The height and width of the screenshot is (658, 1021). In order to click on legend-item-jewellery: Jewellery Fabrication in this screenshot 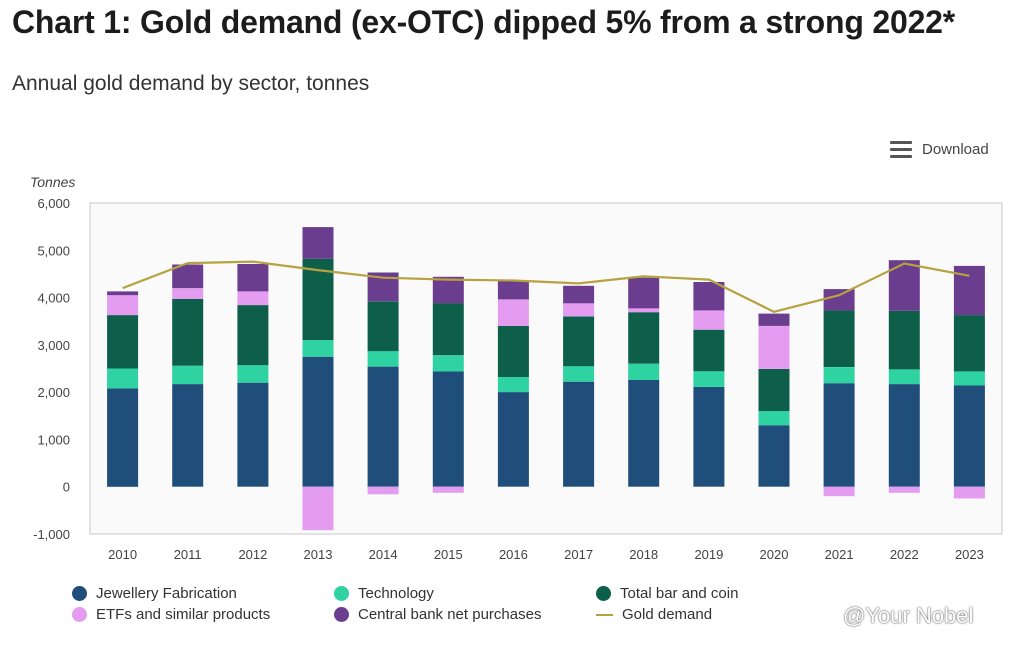, I will do `click(203, 593)`.